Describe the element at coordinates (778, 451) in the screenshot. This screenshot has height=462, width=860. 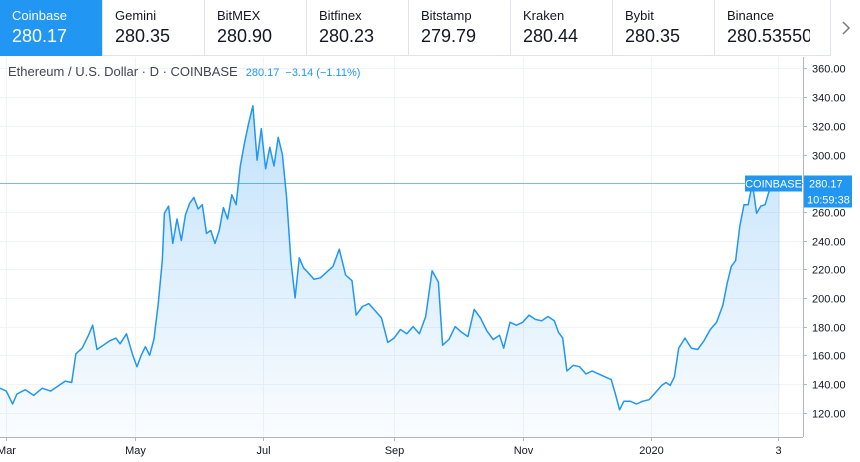
I see `x-tick-label: 3` at that location.